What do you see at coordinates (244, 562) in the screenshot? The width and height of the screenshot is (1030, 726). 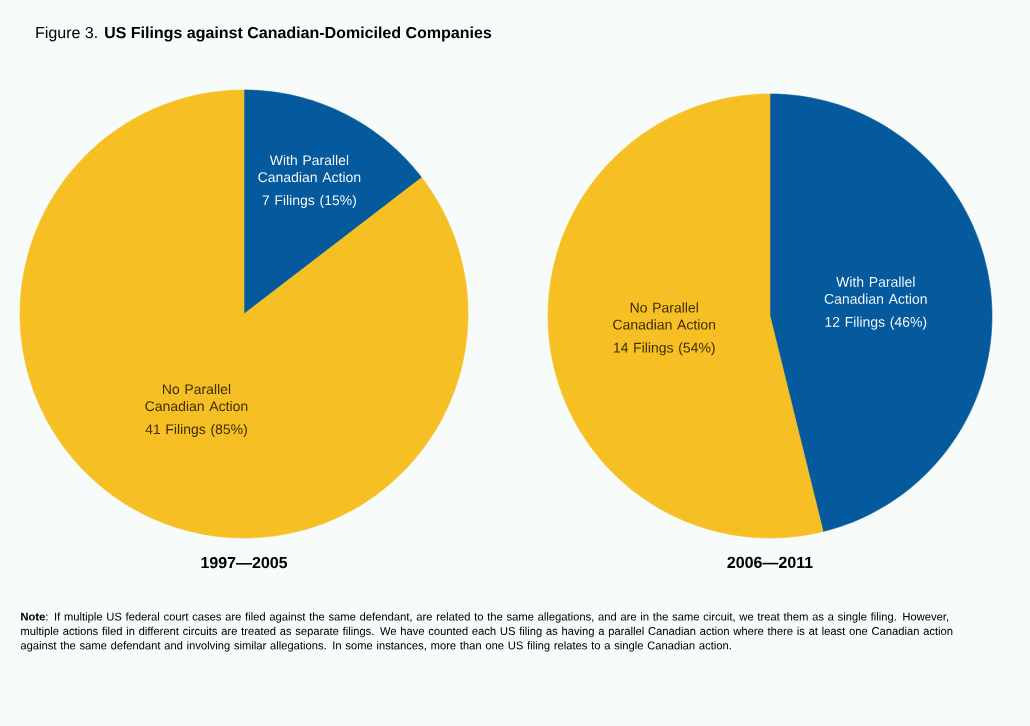 I see `text: 1997—2005` at bounding box center [244, 562].